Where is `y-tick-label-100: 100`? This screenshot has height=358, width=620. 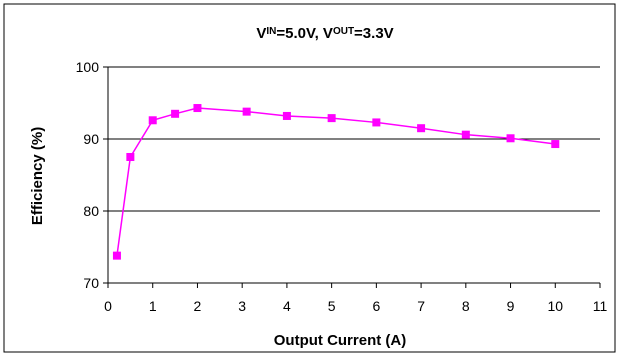
y-tick-label-100: 100 is located at coordinates (88, 67).